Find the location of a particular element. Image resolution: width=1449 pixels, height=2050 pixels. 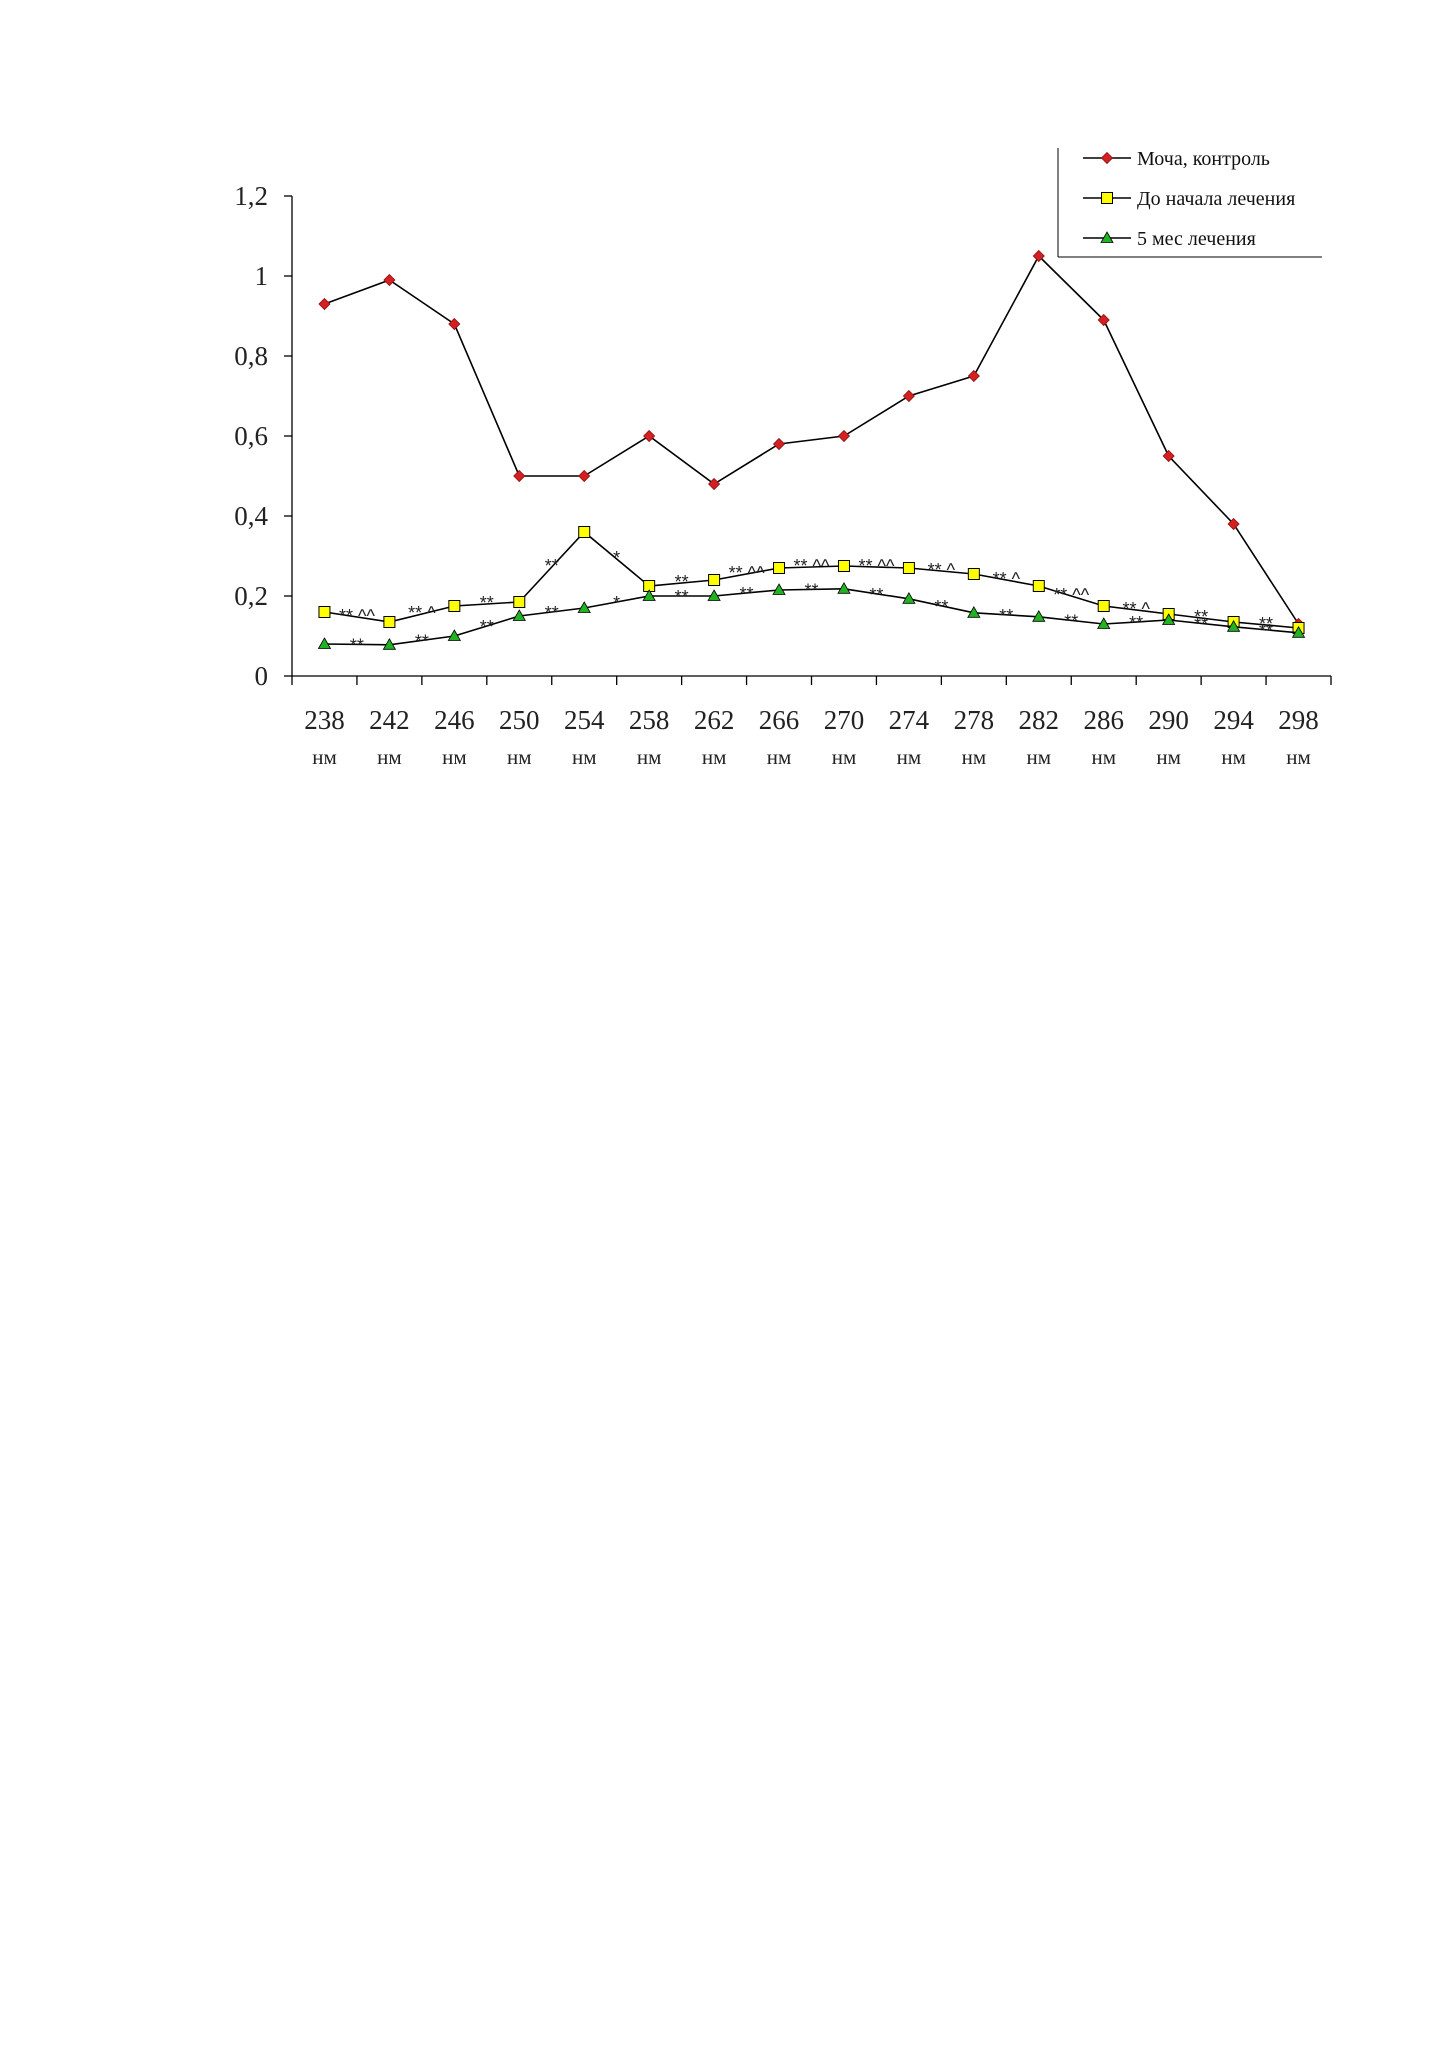

x-tick-label: 262 is located at coordinates (714, 720).